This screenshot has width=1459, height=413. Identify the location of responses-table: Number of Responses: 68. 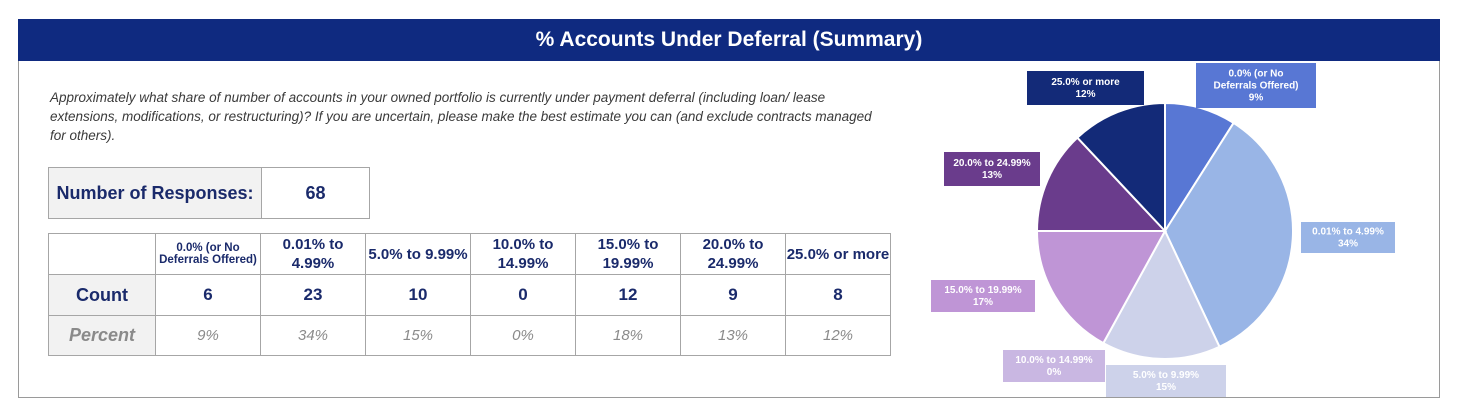
(209, 193).